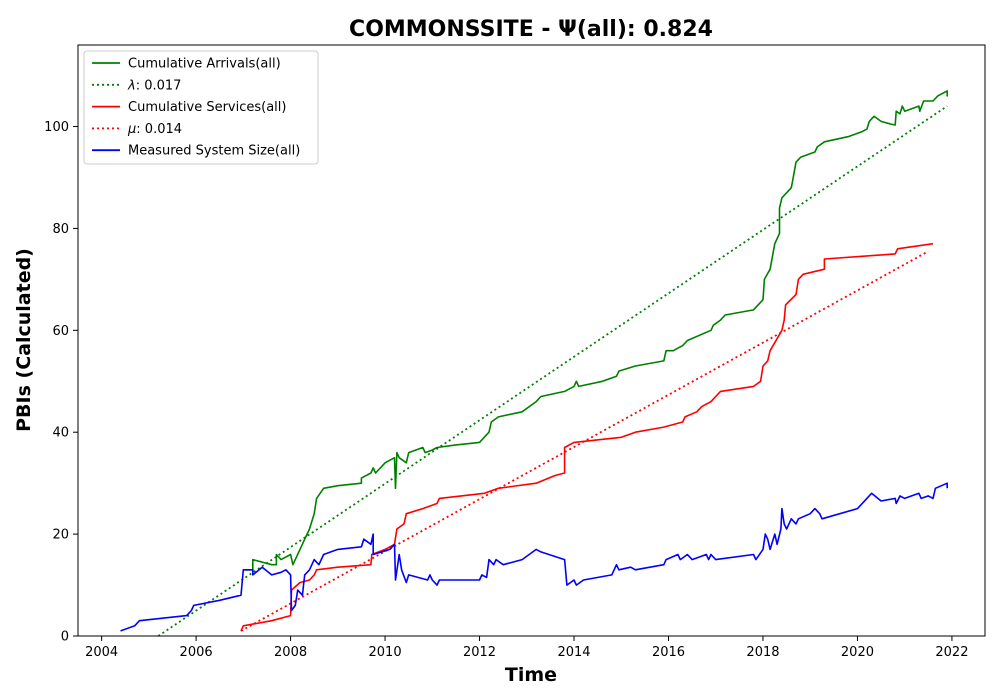 This screenshot has height=700, width=1000. I want to click on y-tick-label: 80, so click(60, 229).